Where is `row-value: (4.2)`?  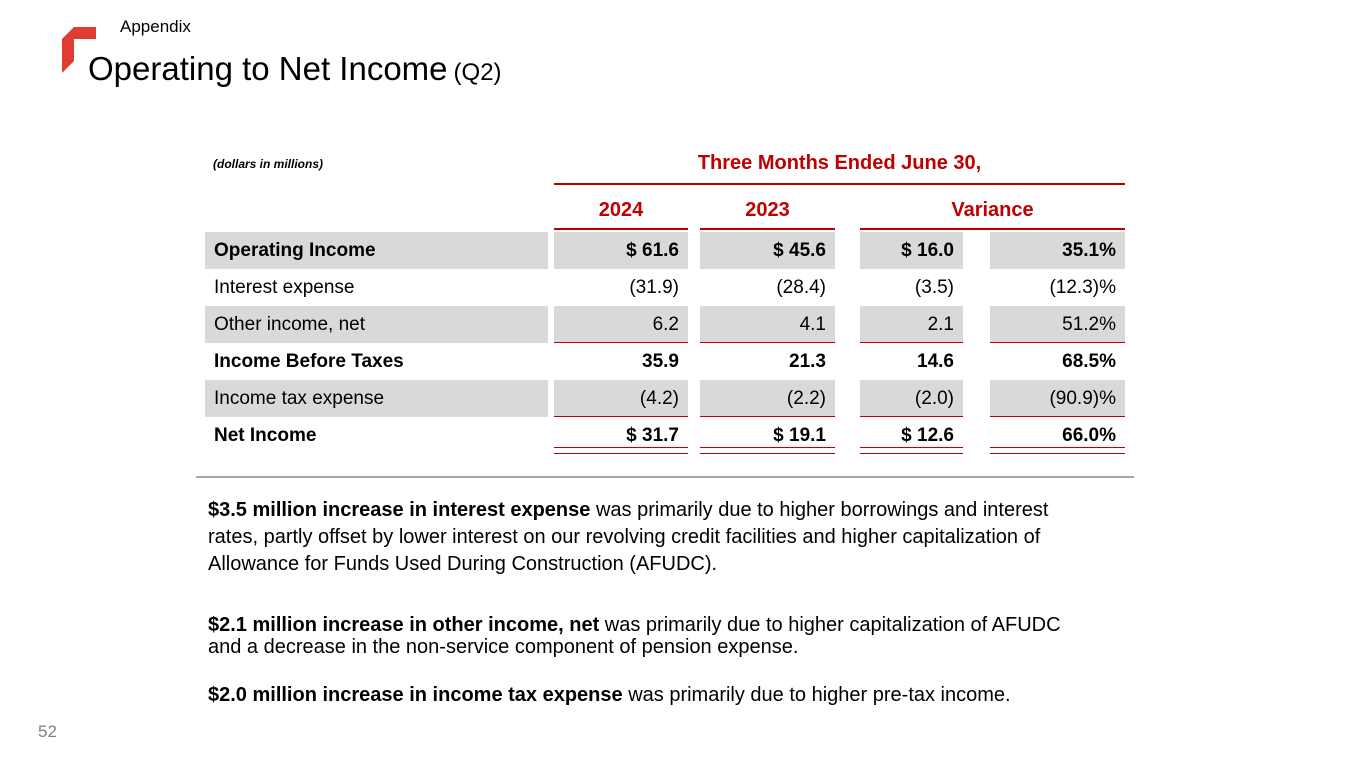 row-value: (4.2) is located at coordinates (621, 398).